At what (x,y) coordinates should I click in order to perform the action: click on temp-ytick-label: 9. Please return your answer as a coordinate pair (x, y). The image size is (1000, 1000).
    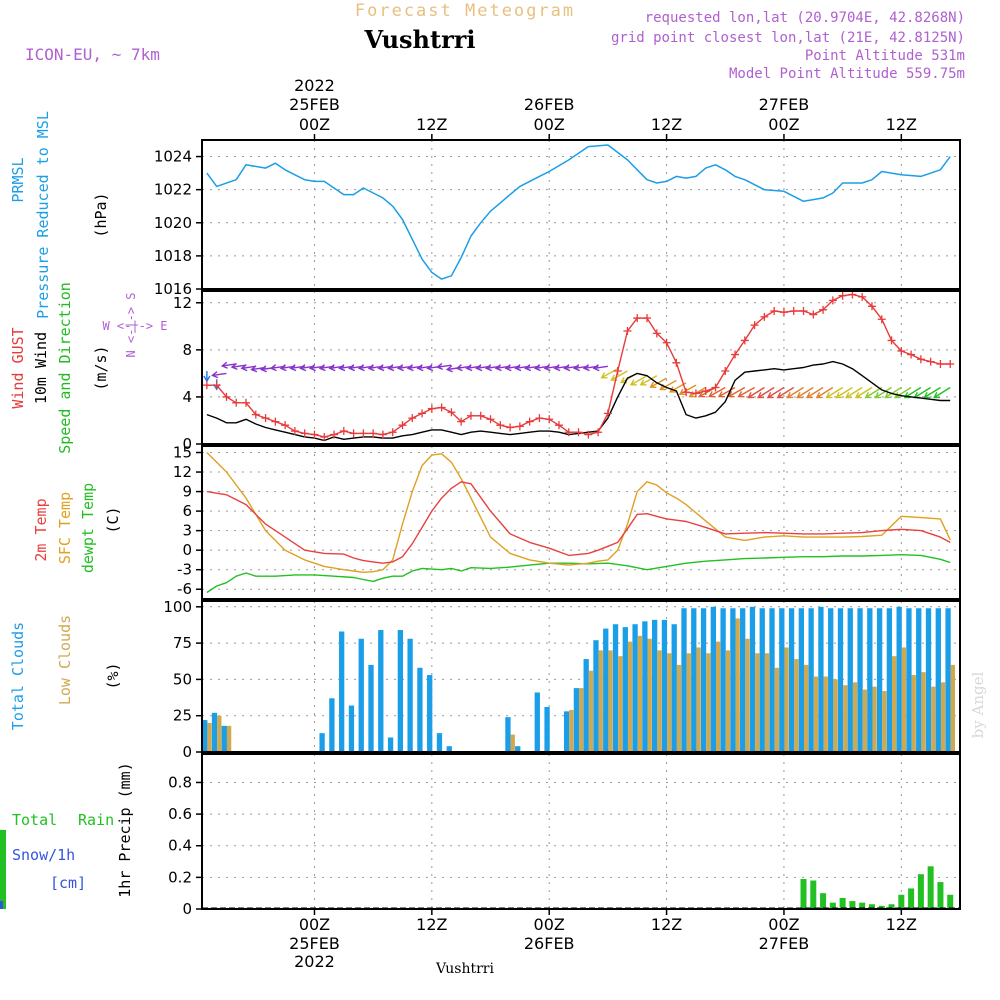
    Looking at the image, I should click on (187, 492).